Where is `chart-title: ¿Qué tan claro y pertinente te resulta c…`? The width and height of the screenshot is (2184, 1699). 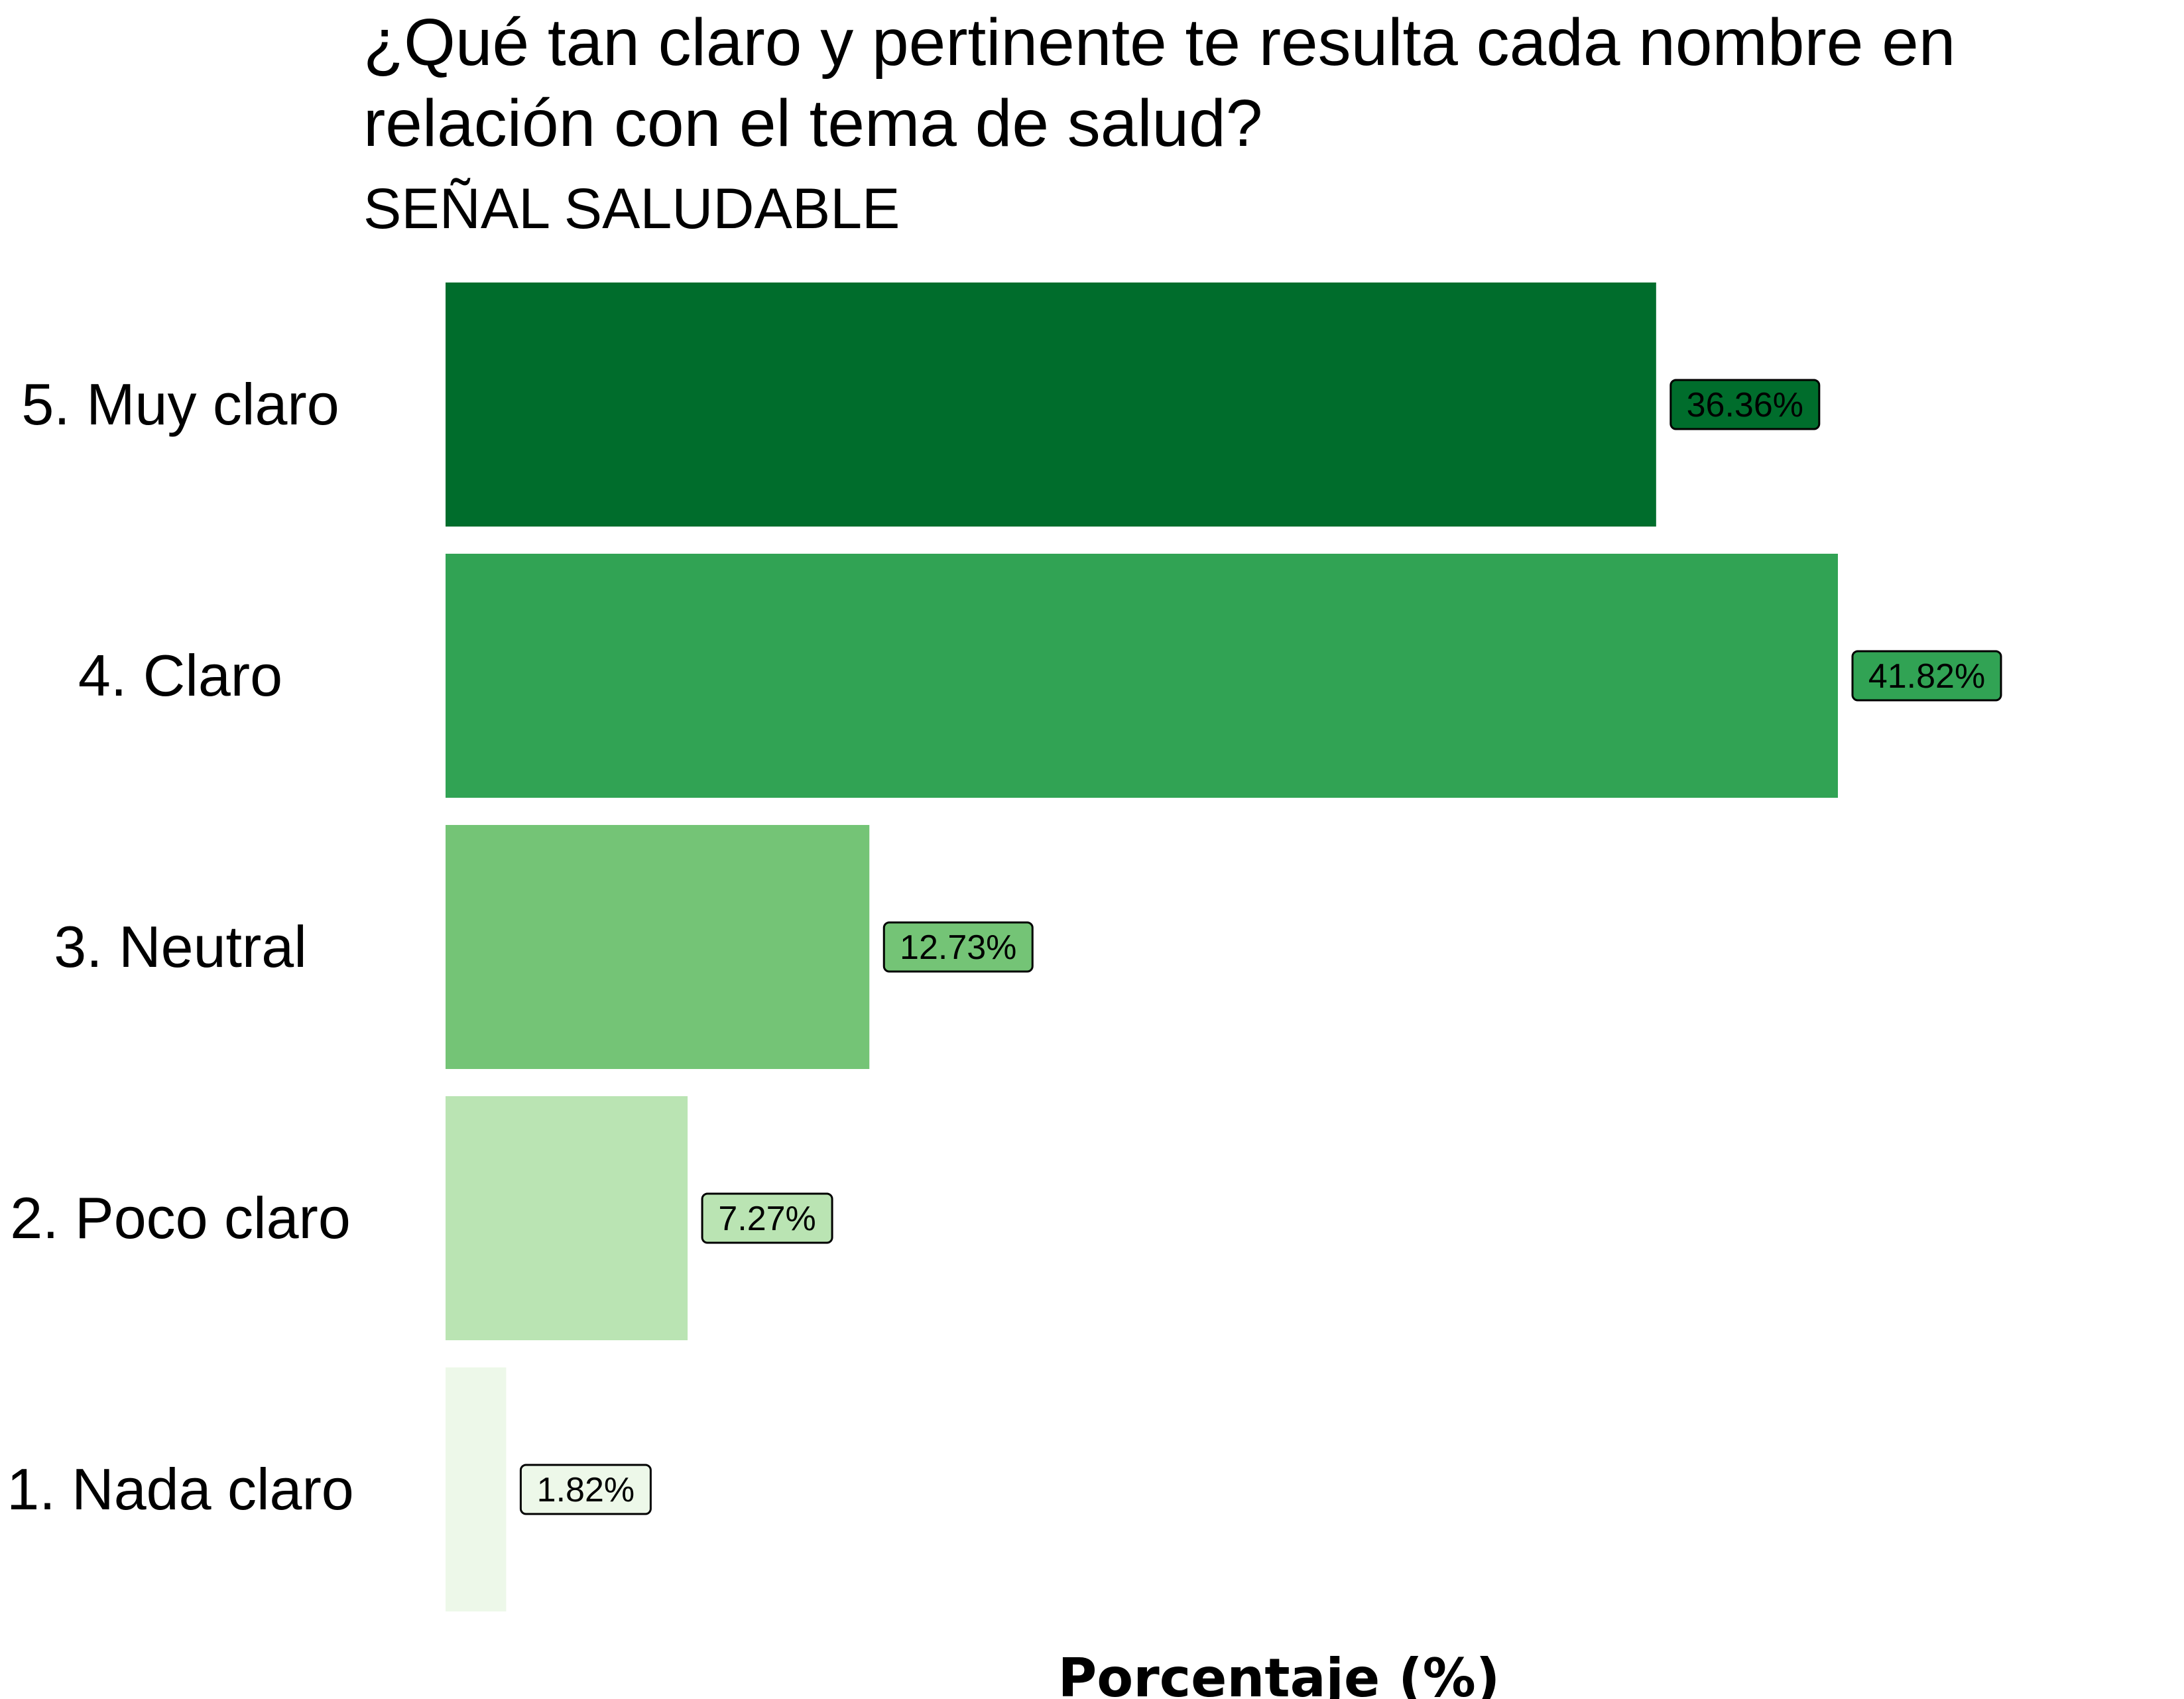 chart-title: ¿Qué tan claro y pertinente te resulta c… is located at coordinates (1159, 82).